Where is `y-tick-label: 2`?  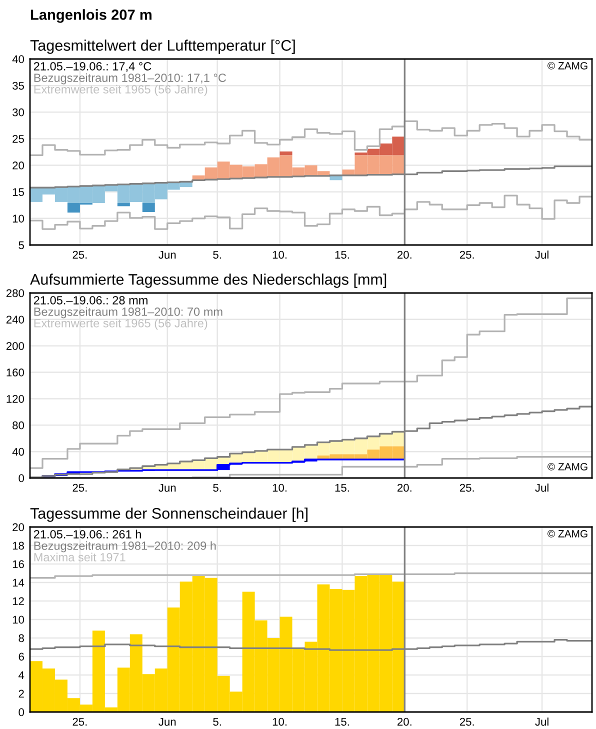
y-tick-label: 2 is located at coordinates (21, 694).